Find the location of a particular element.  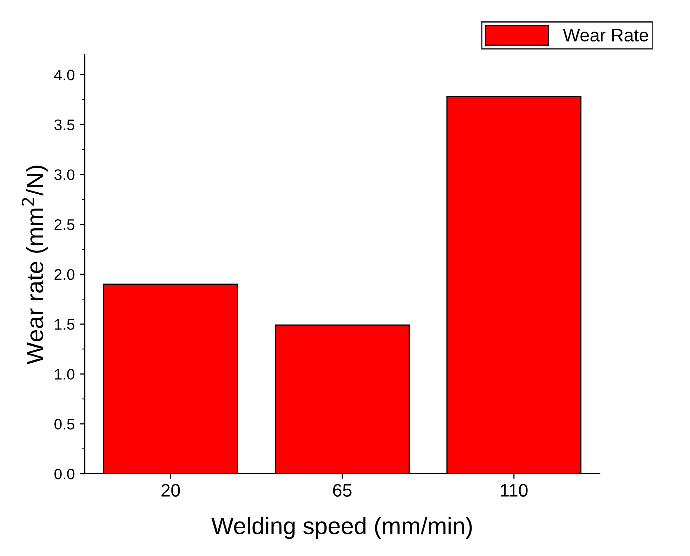

x-tick-label: 65 is located at coordinates (342, 490).